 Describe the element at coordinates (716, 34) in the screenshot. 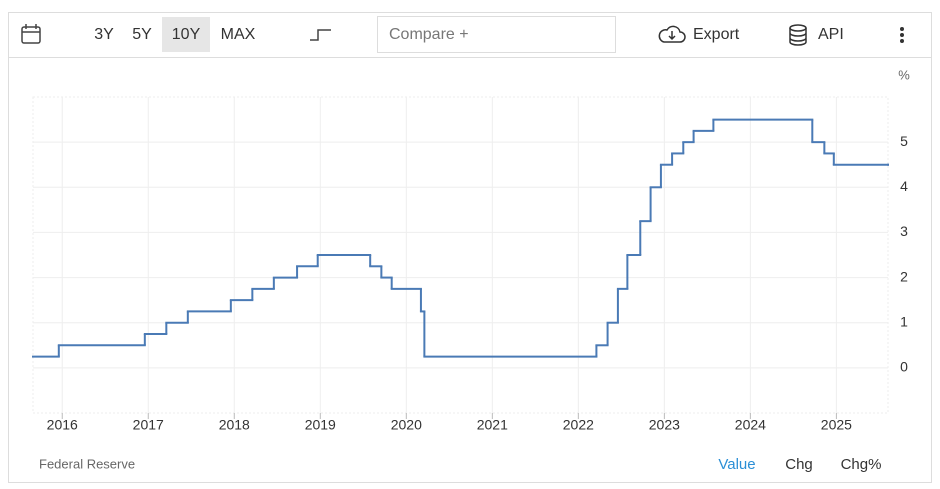

I see `export-button: Export` at that location.